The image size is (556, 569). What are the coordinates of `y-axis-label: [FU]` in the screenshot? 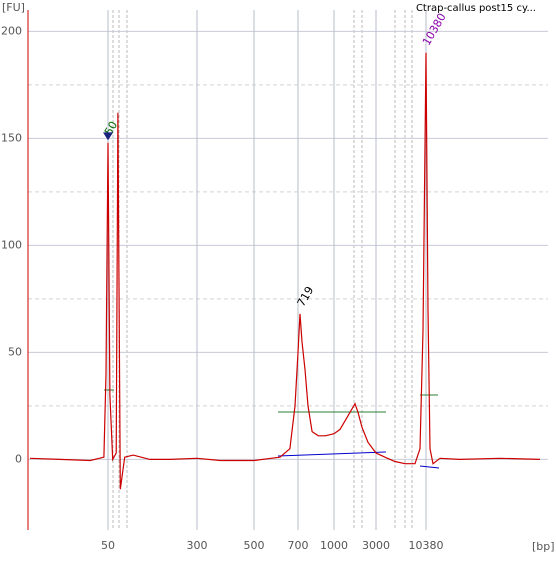 It's located at (13, 7).